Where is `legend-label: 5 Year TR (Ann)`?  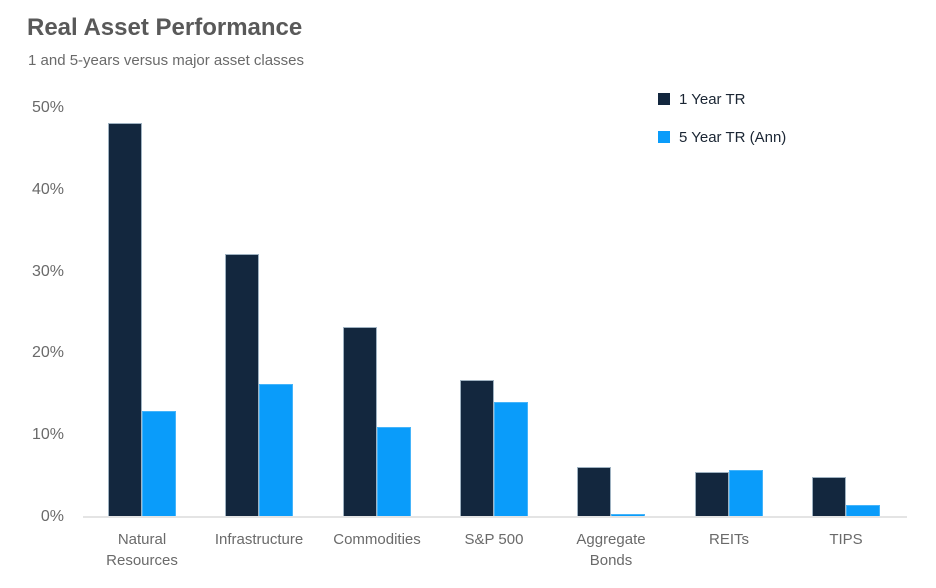
legend-label: 5 Year TR (Ann) is located at coordinates (733, 137).